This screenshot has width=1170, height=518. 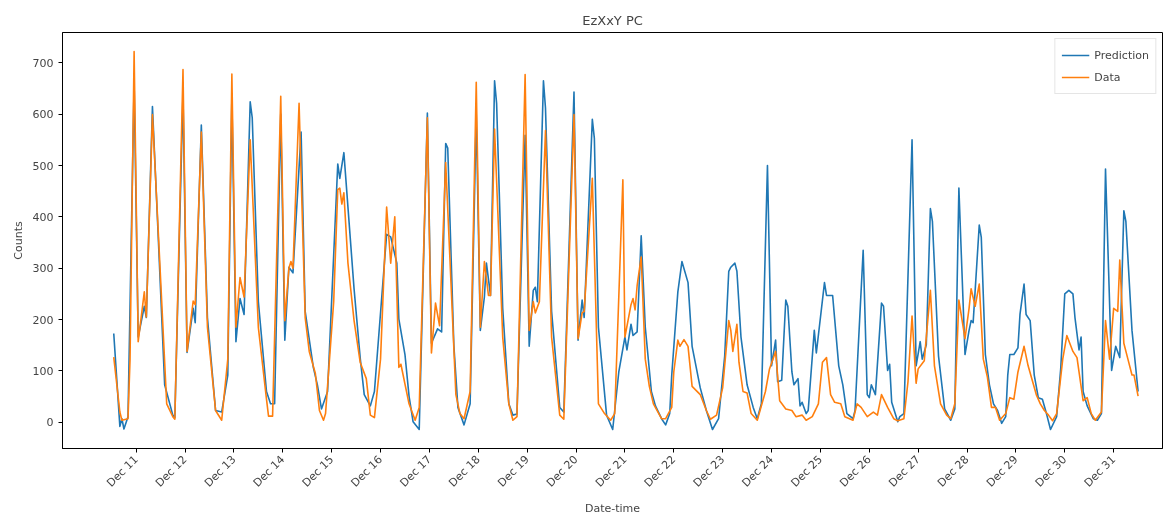 What do you see at coordinates (43, 115) in the screenshot?
I see `y-tick-label: 600` at bounding box center [43, 115].